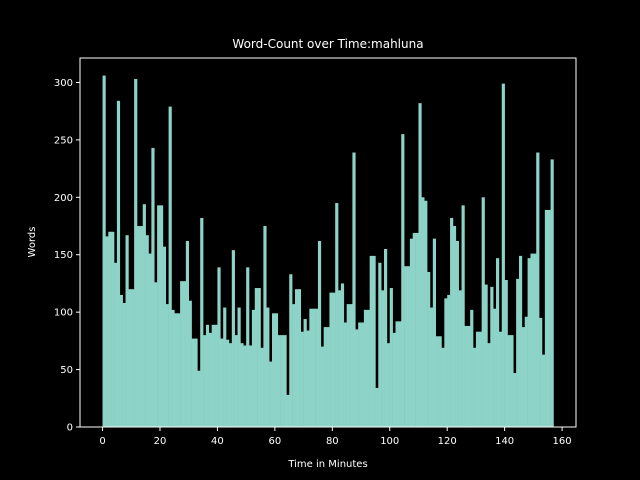  I want to click on y-tick-label: 100, so click(63, 313).